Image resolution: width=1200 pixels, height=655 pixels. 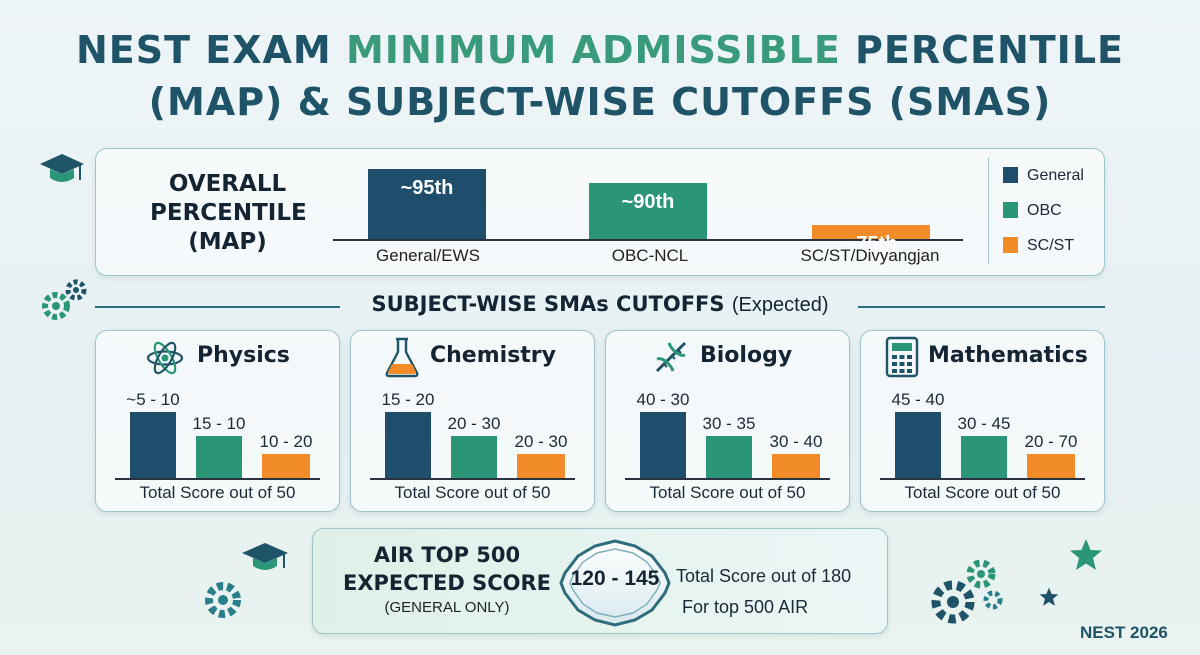 I want to click on physics-range-general: ~5 - 10, so click(x=153, y=399).